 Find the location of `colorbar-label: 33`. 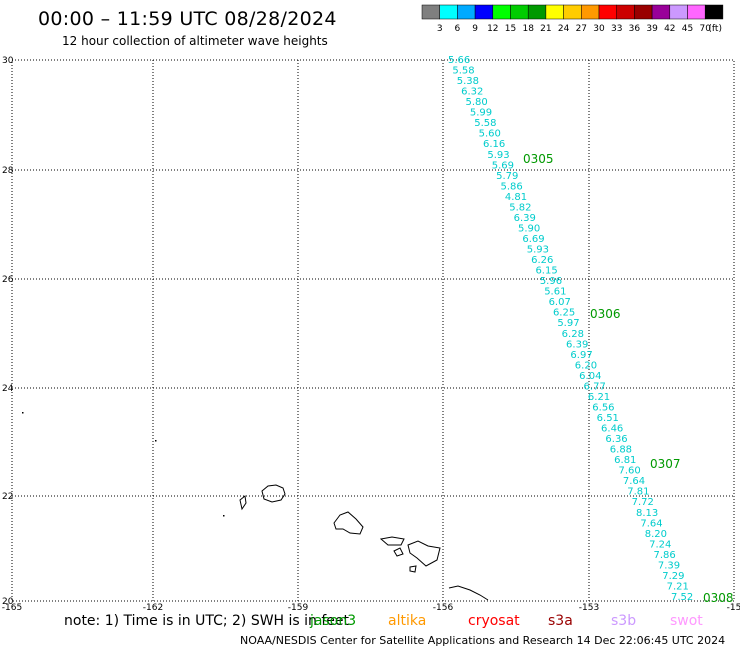

colorbar-label: 33 is located at coordinates (616, 29).